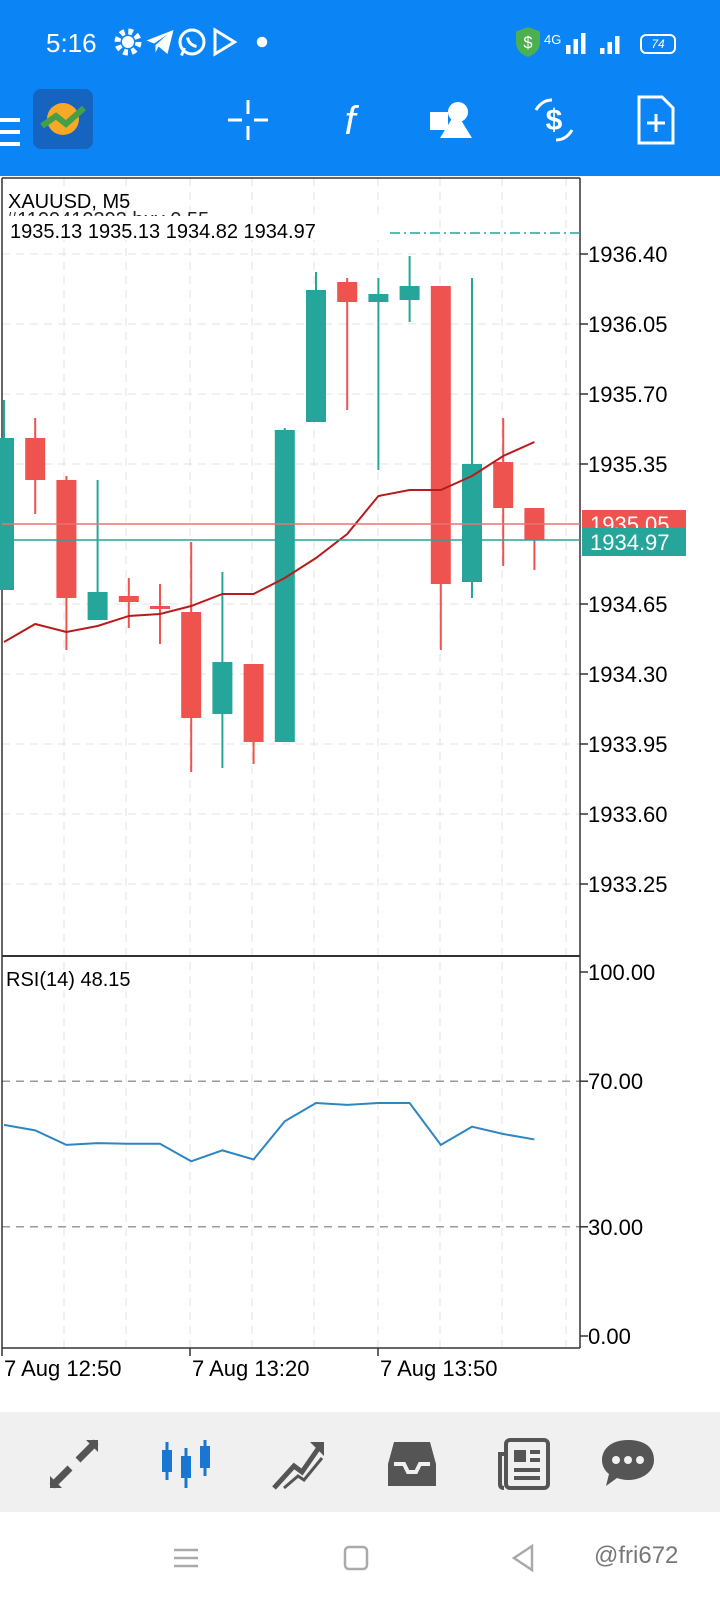  I want to click on system-navigation: @fri672, so click(360, 1556).